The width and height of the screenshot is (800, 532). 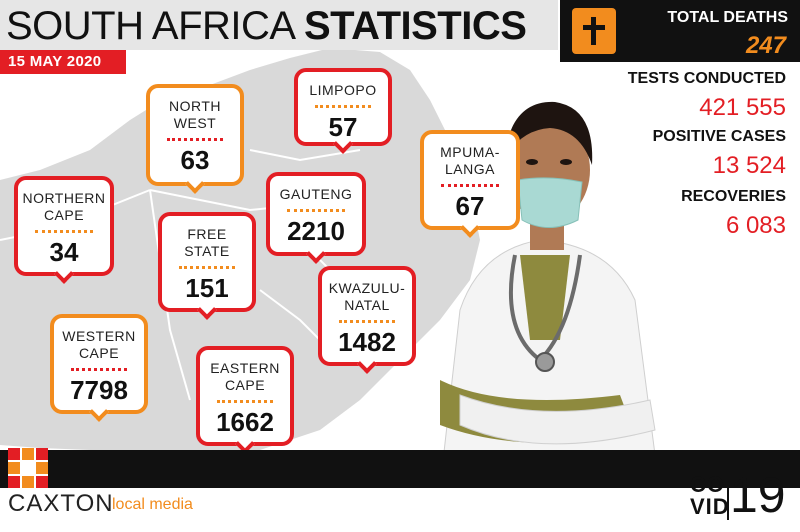 I want to click on positive-cases-label: POSITIVE CASES, so click(x=719, y=136).